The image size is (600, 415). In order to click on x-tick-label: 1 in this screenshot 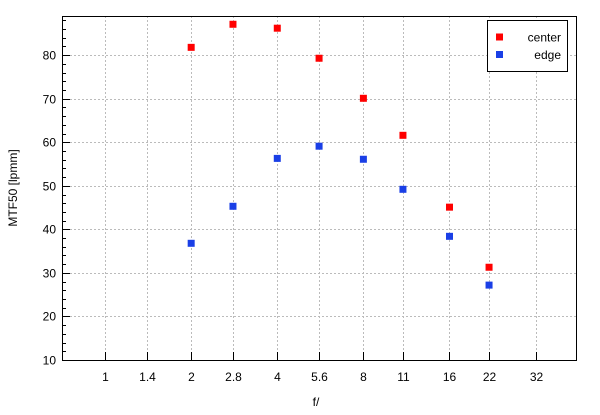, I will do `click(105, 377)`.